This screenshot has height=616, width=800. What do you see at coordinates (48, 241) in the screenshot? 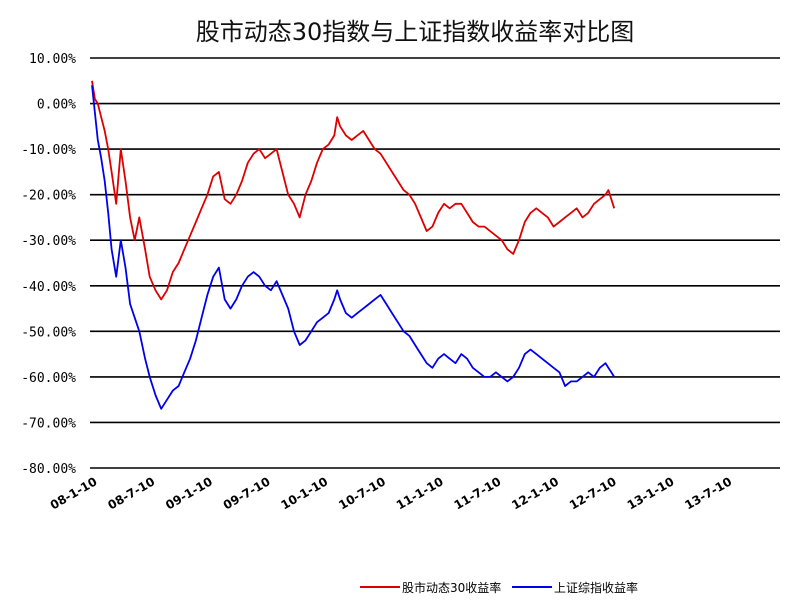
I see `y-tick-label: -30.00%` at bounding box center [48, 241].